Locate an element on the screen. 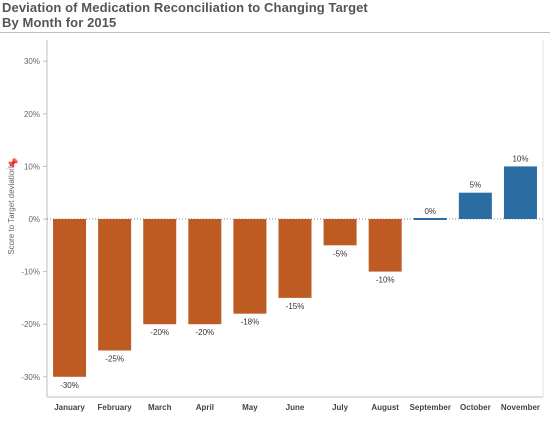  y-tick-label: -20% is located at coordinates (30, 324).